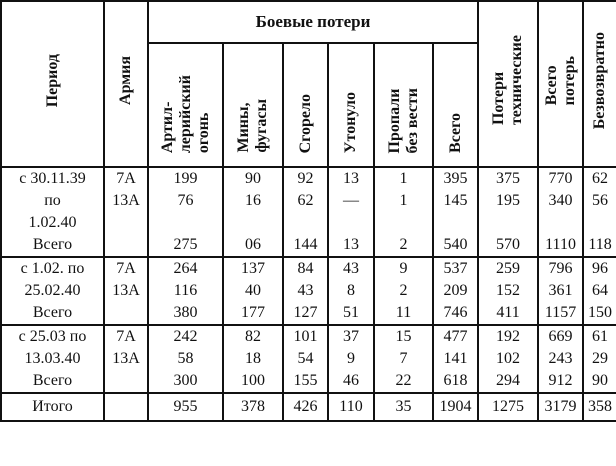 The width and height of the screenshot is (616, 466). What do you see at coordinates (499, 99) in the screenshot?
I see `header-line: Потери` at bounding box center [499, 99].